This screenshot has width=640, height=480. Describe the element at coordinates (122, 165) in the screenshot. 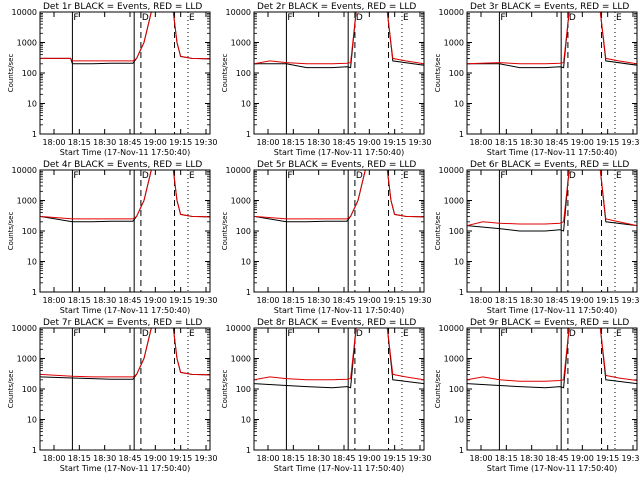

I see `chart-title: Det 4r BLACK = Events, RED = LLD` at that location.